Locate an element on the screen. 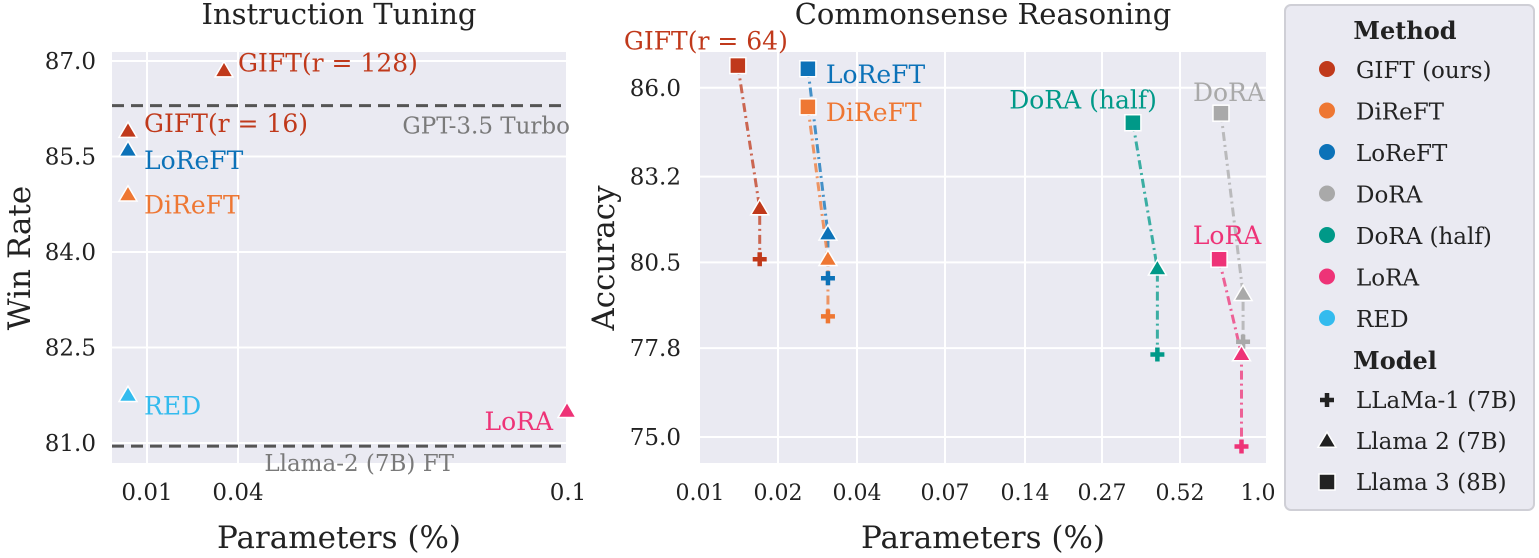 This screenshot has width=1539, height=558. right-xlabel: Parameters (%) is located at coordinates (983, 538).